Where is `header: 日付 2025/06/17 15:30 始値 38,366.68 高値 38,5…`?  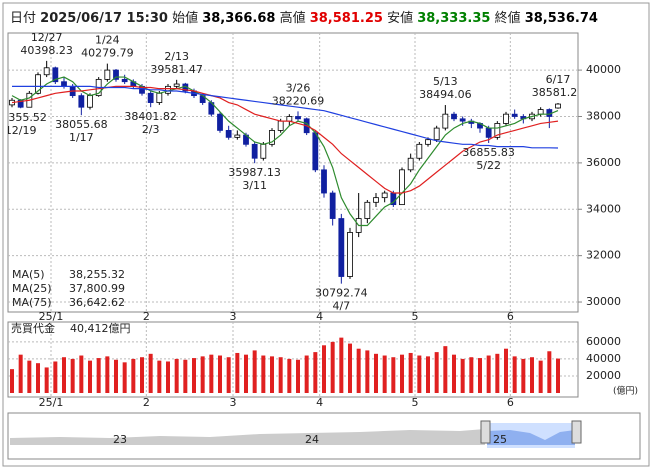 header: 日付 2025/06/17 15:30 始値 38,366.68 高値 38,5… is located at coordinates (304, 18).